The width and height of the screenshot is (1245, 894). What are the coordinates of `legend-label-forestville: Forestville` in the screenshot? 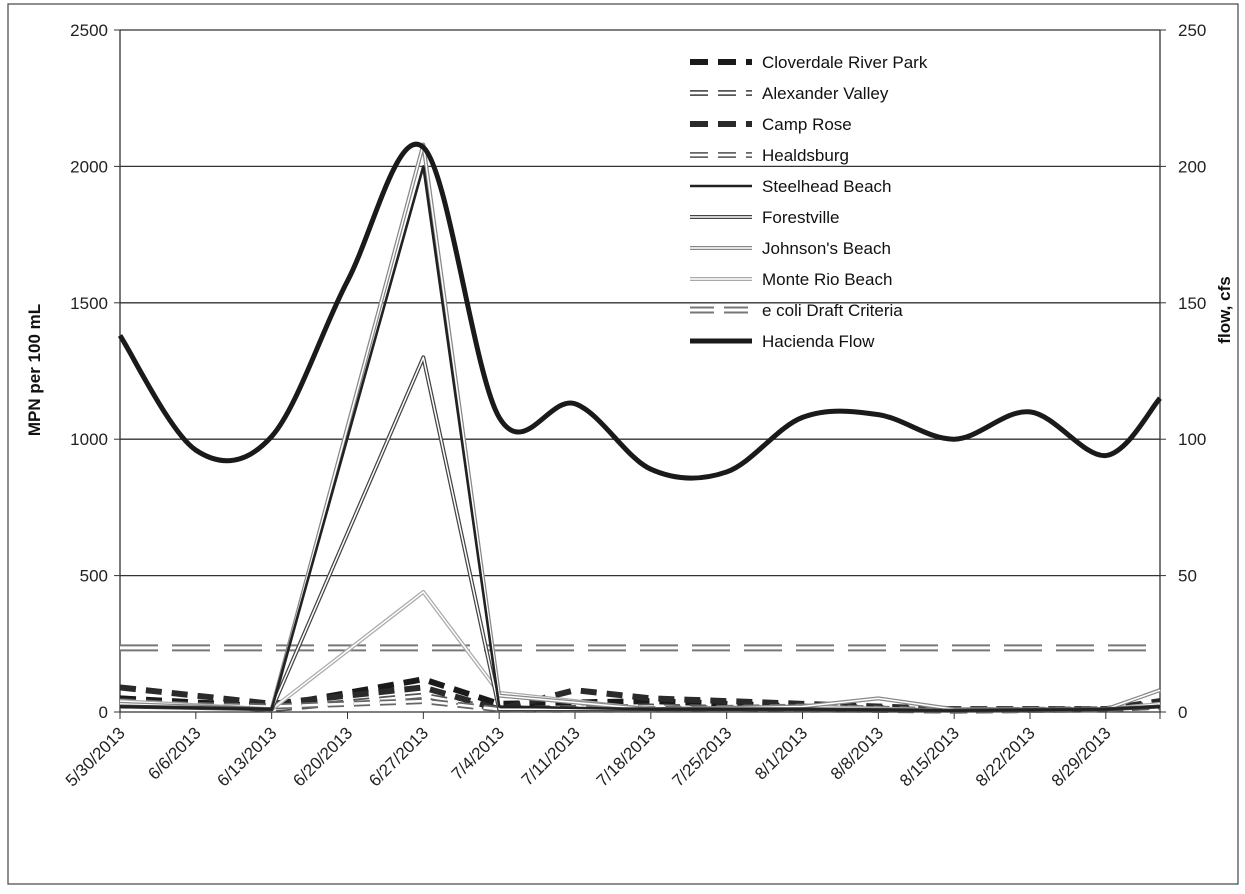 It's located at (800, 217).